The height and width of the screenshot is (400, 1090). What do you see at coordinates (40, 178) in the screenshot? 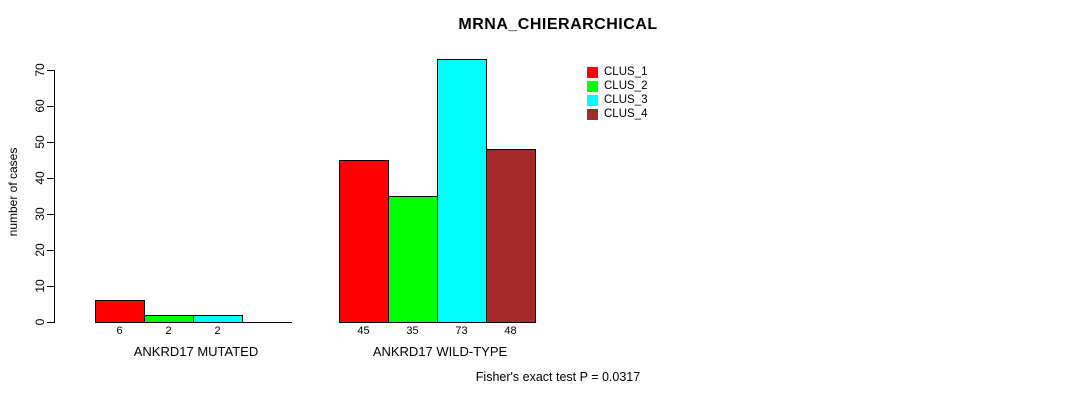
I see `y-tick-label: 40` at bounding box center [40, 178].